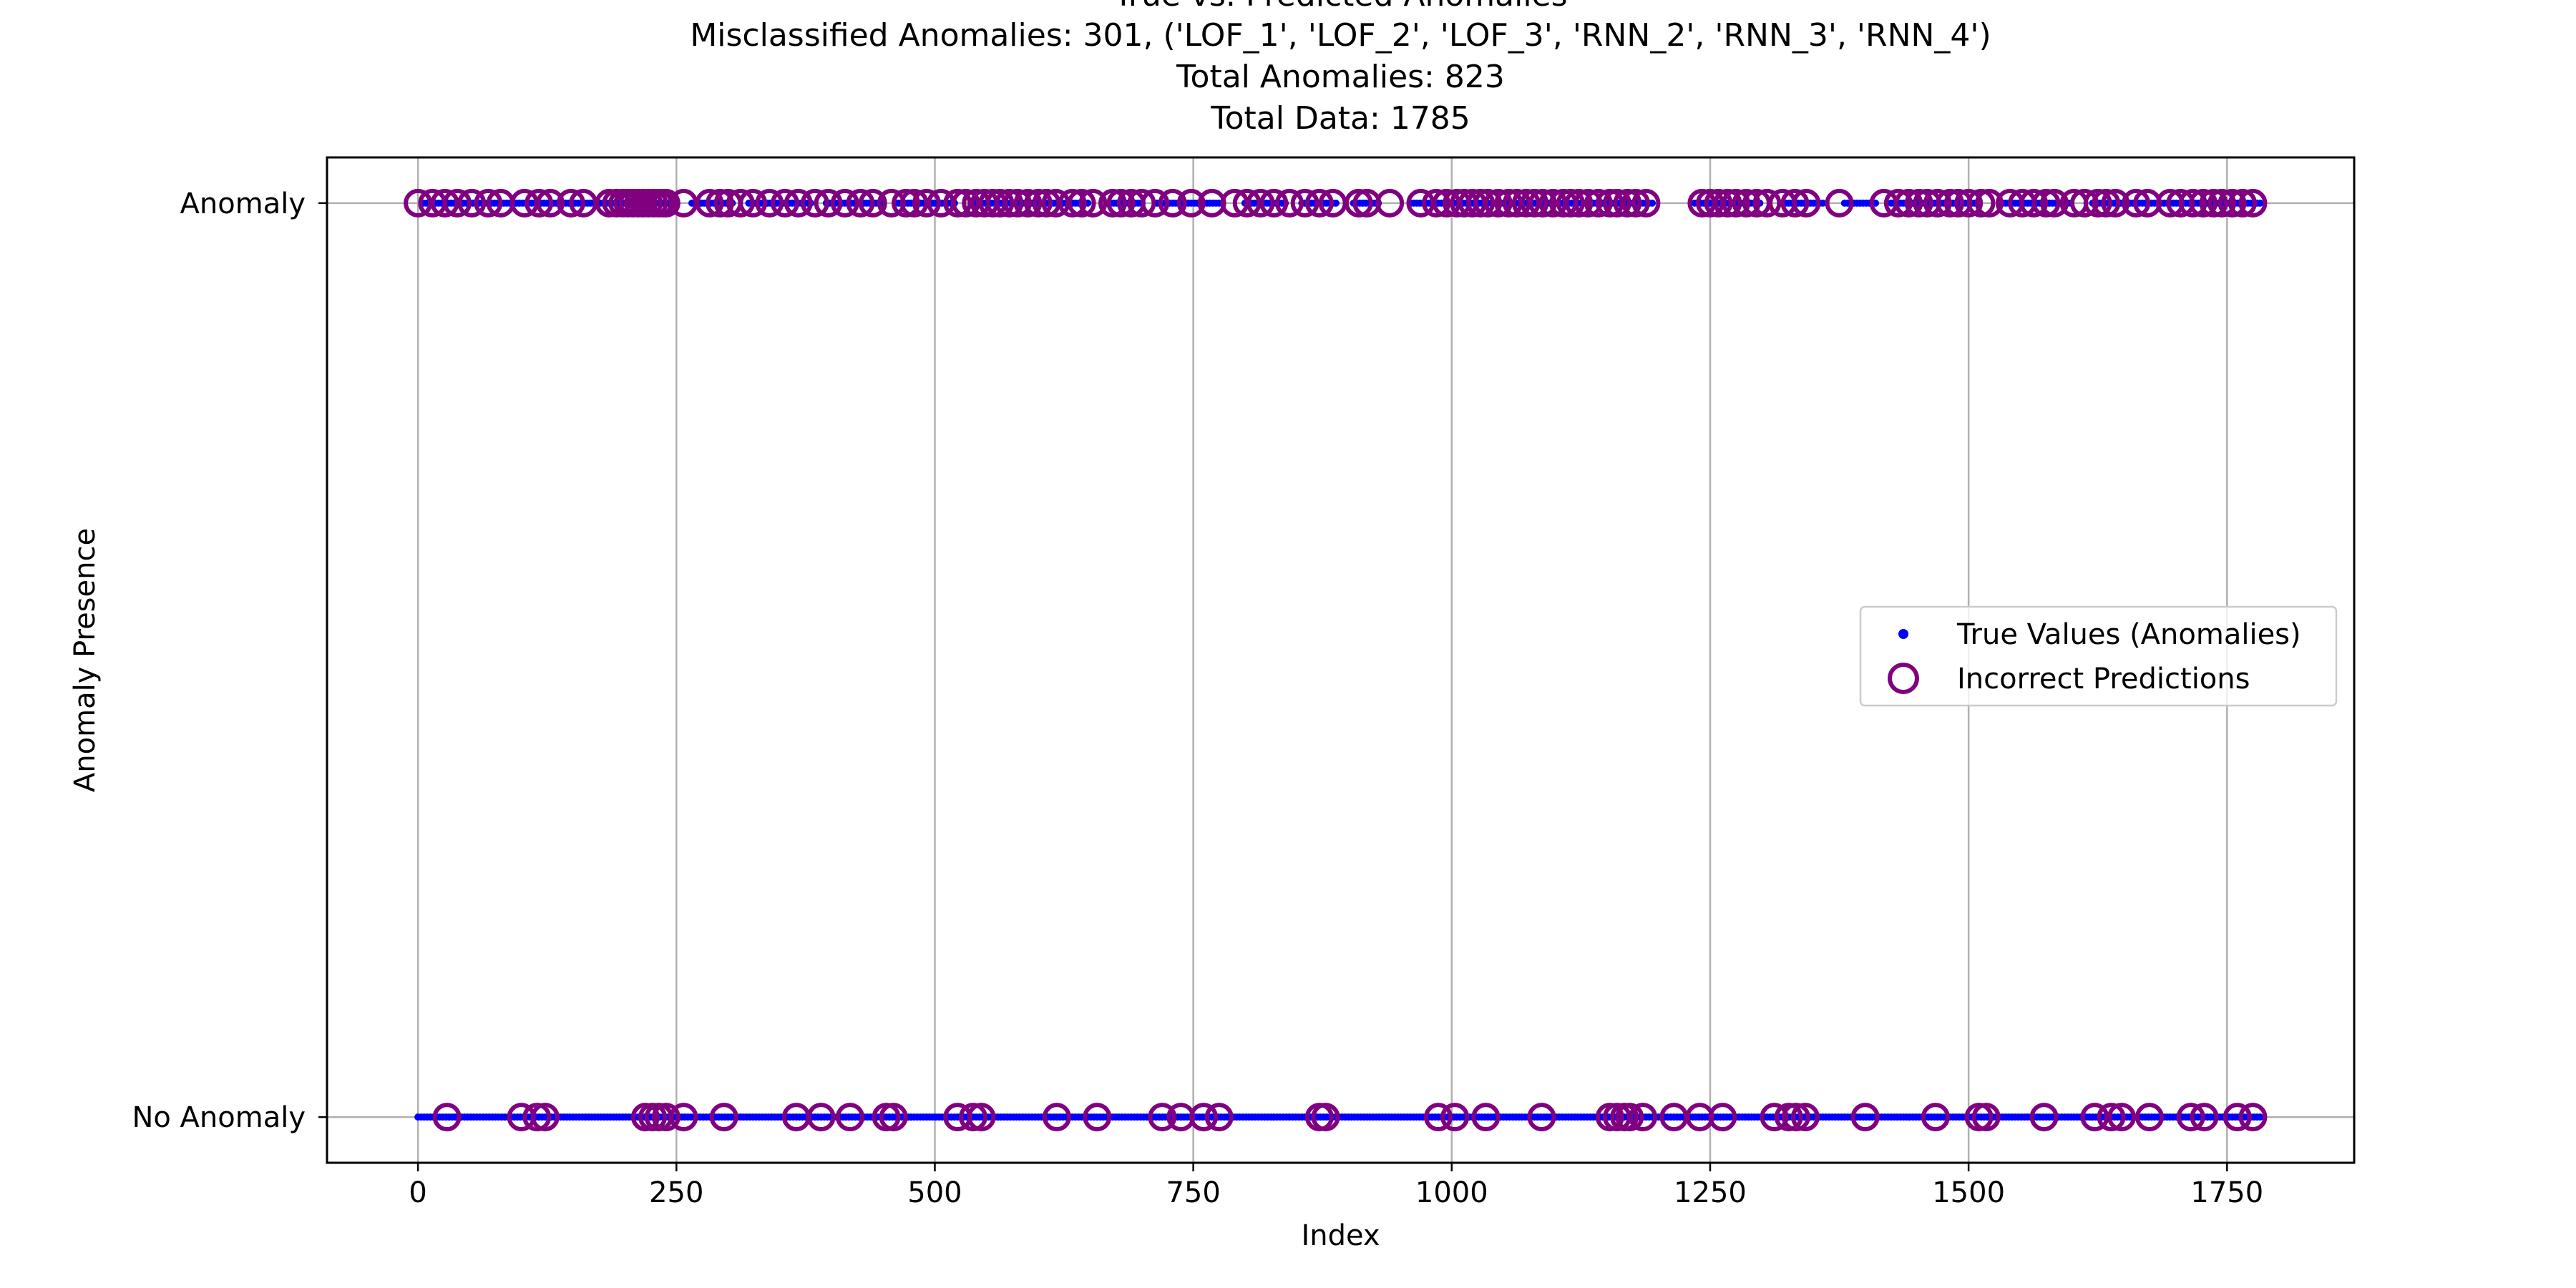  I want to click on x-tick-label-4: 1000, so click(1451, 1192).